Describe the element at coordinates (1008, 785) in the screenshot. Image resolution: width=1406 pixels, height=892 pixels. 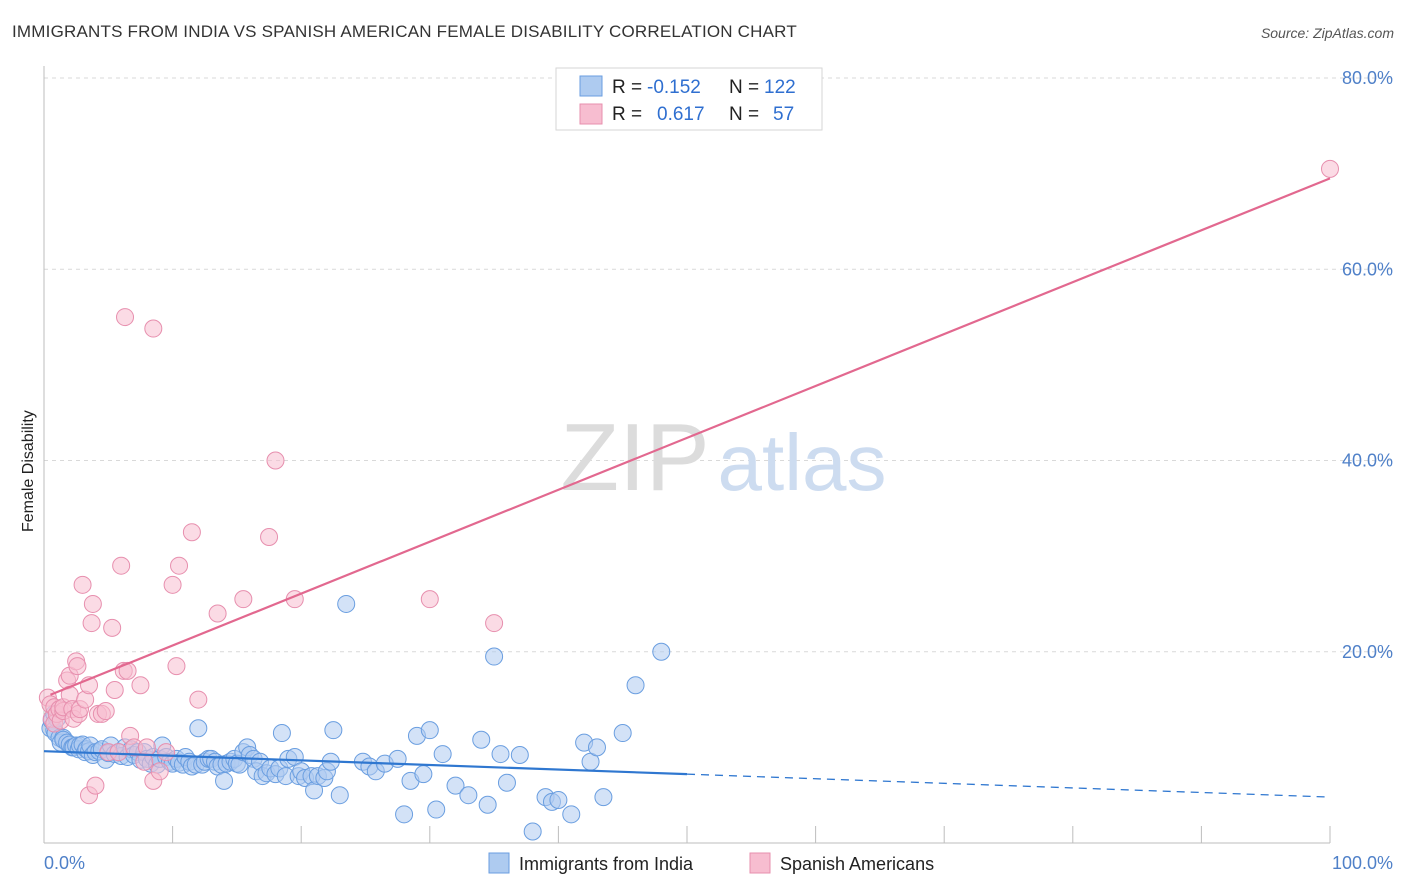
I see `india-trend-line-dashed` at that location.